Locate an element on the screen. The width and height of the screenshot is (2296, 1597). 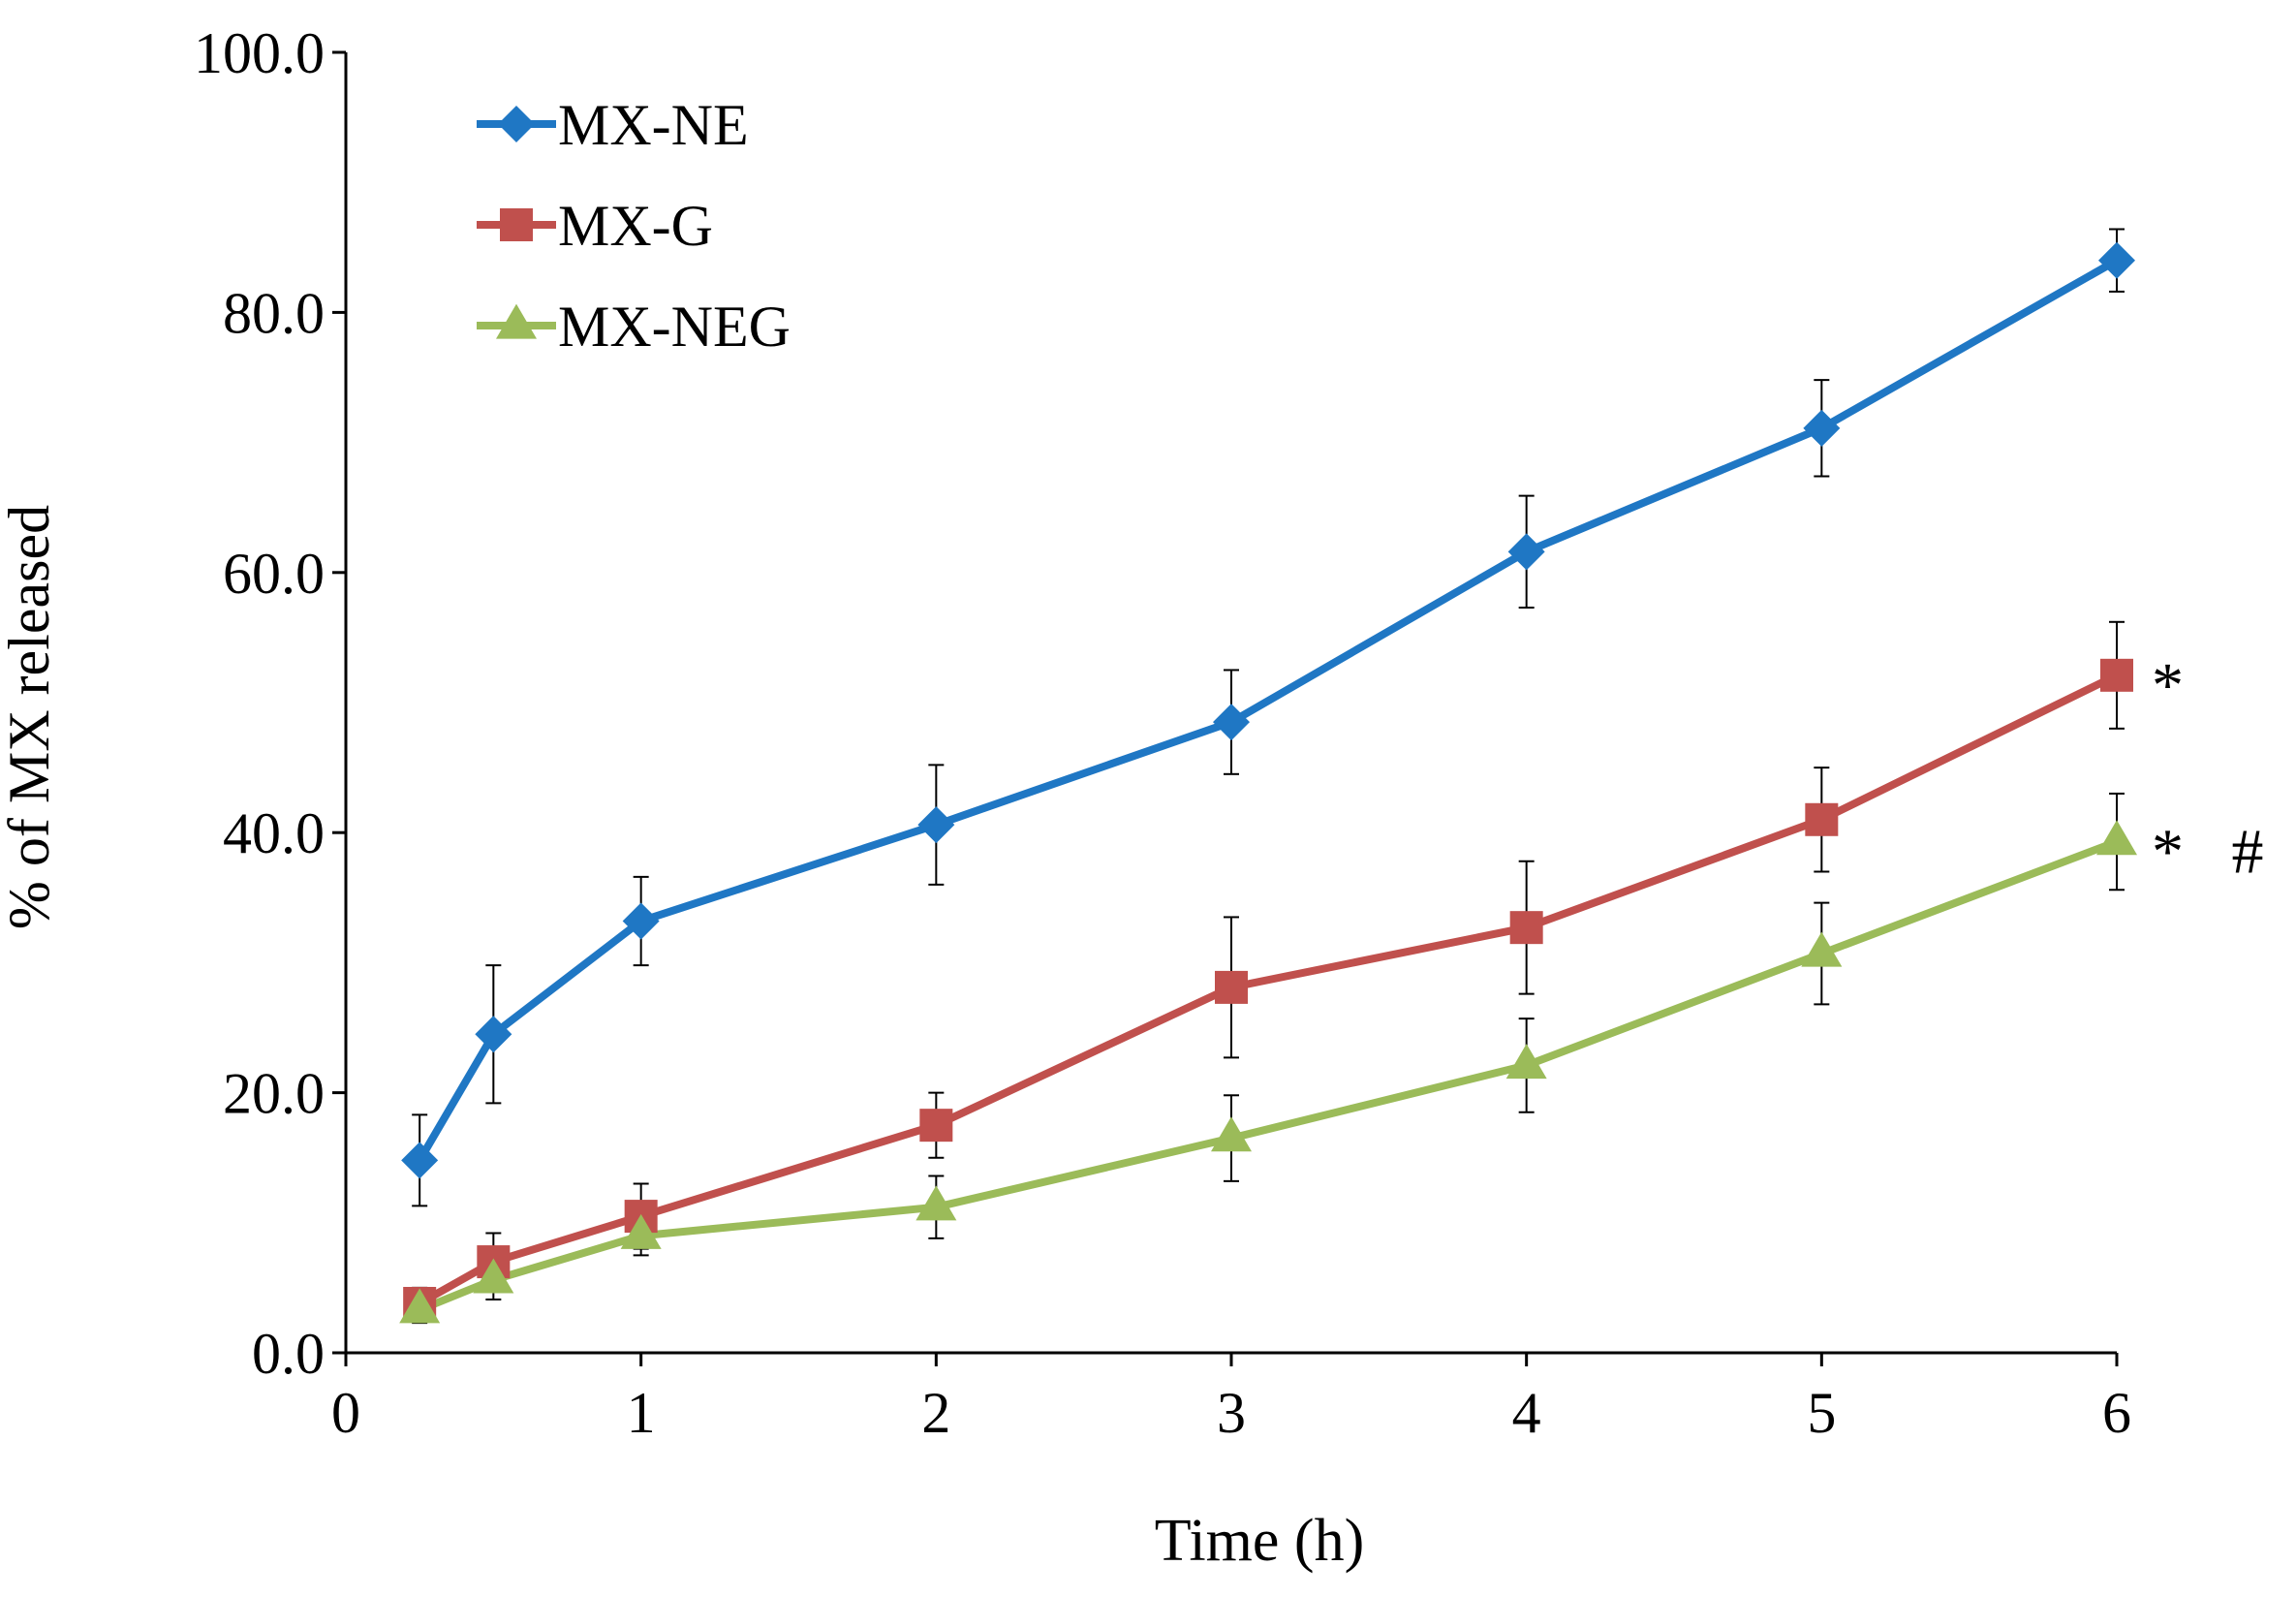
mx-neg-annotation: * # is located at coordinates (2208, 852).